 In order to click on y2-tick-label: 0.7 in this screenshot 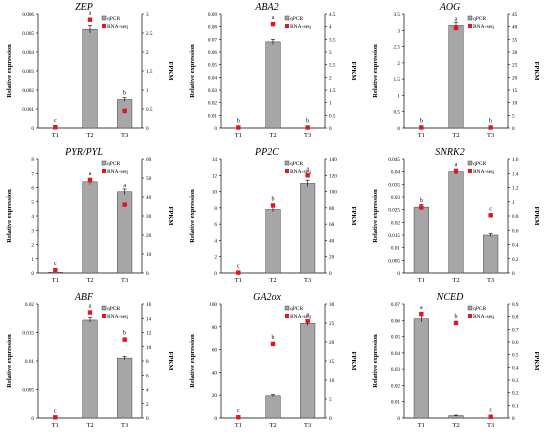, I will do `click(515, 330)`.